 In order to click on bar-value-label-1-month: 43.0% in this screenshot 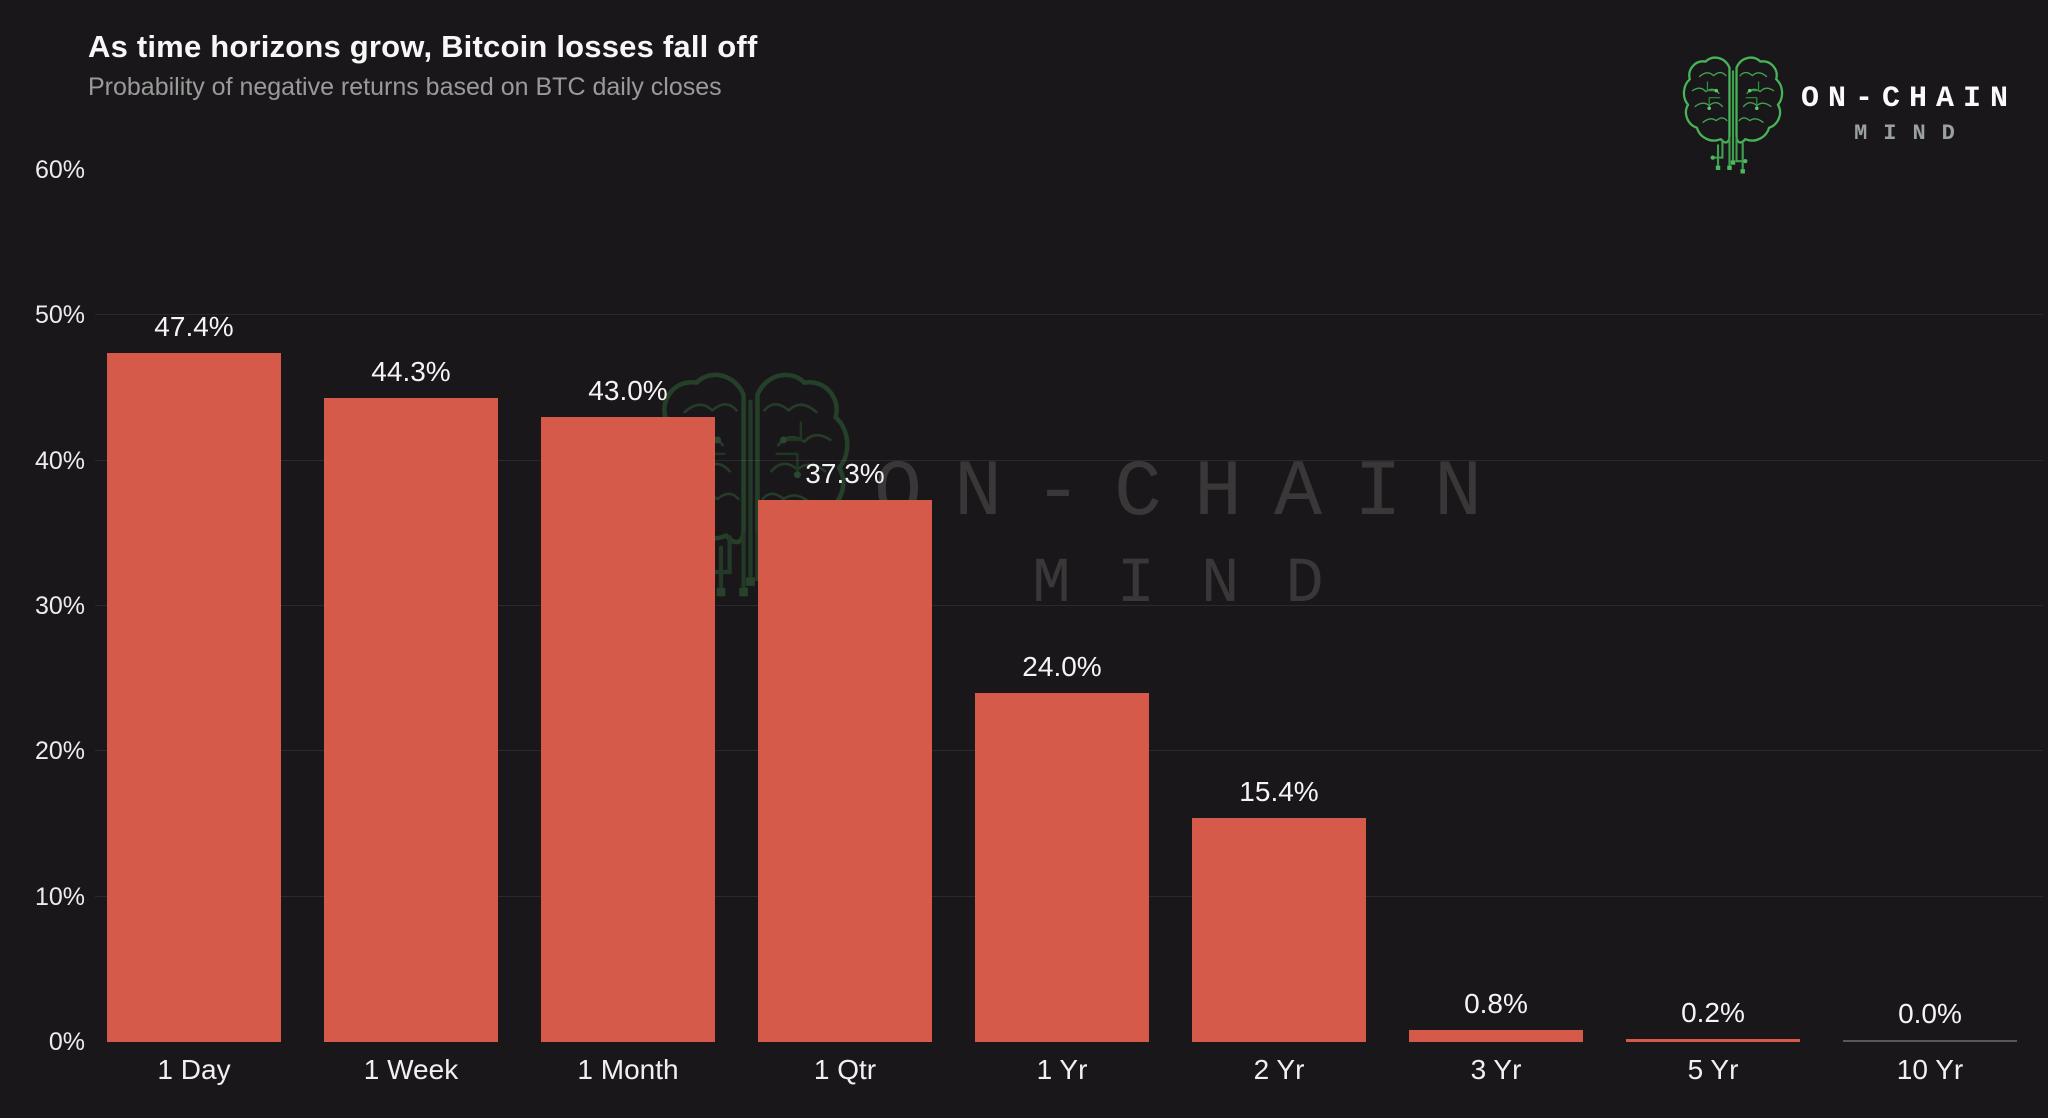, I will do `click(628, 391)`.